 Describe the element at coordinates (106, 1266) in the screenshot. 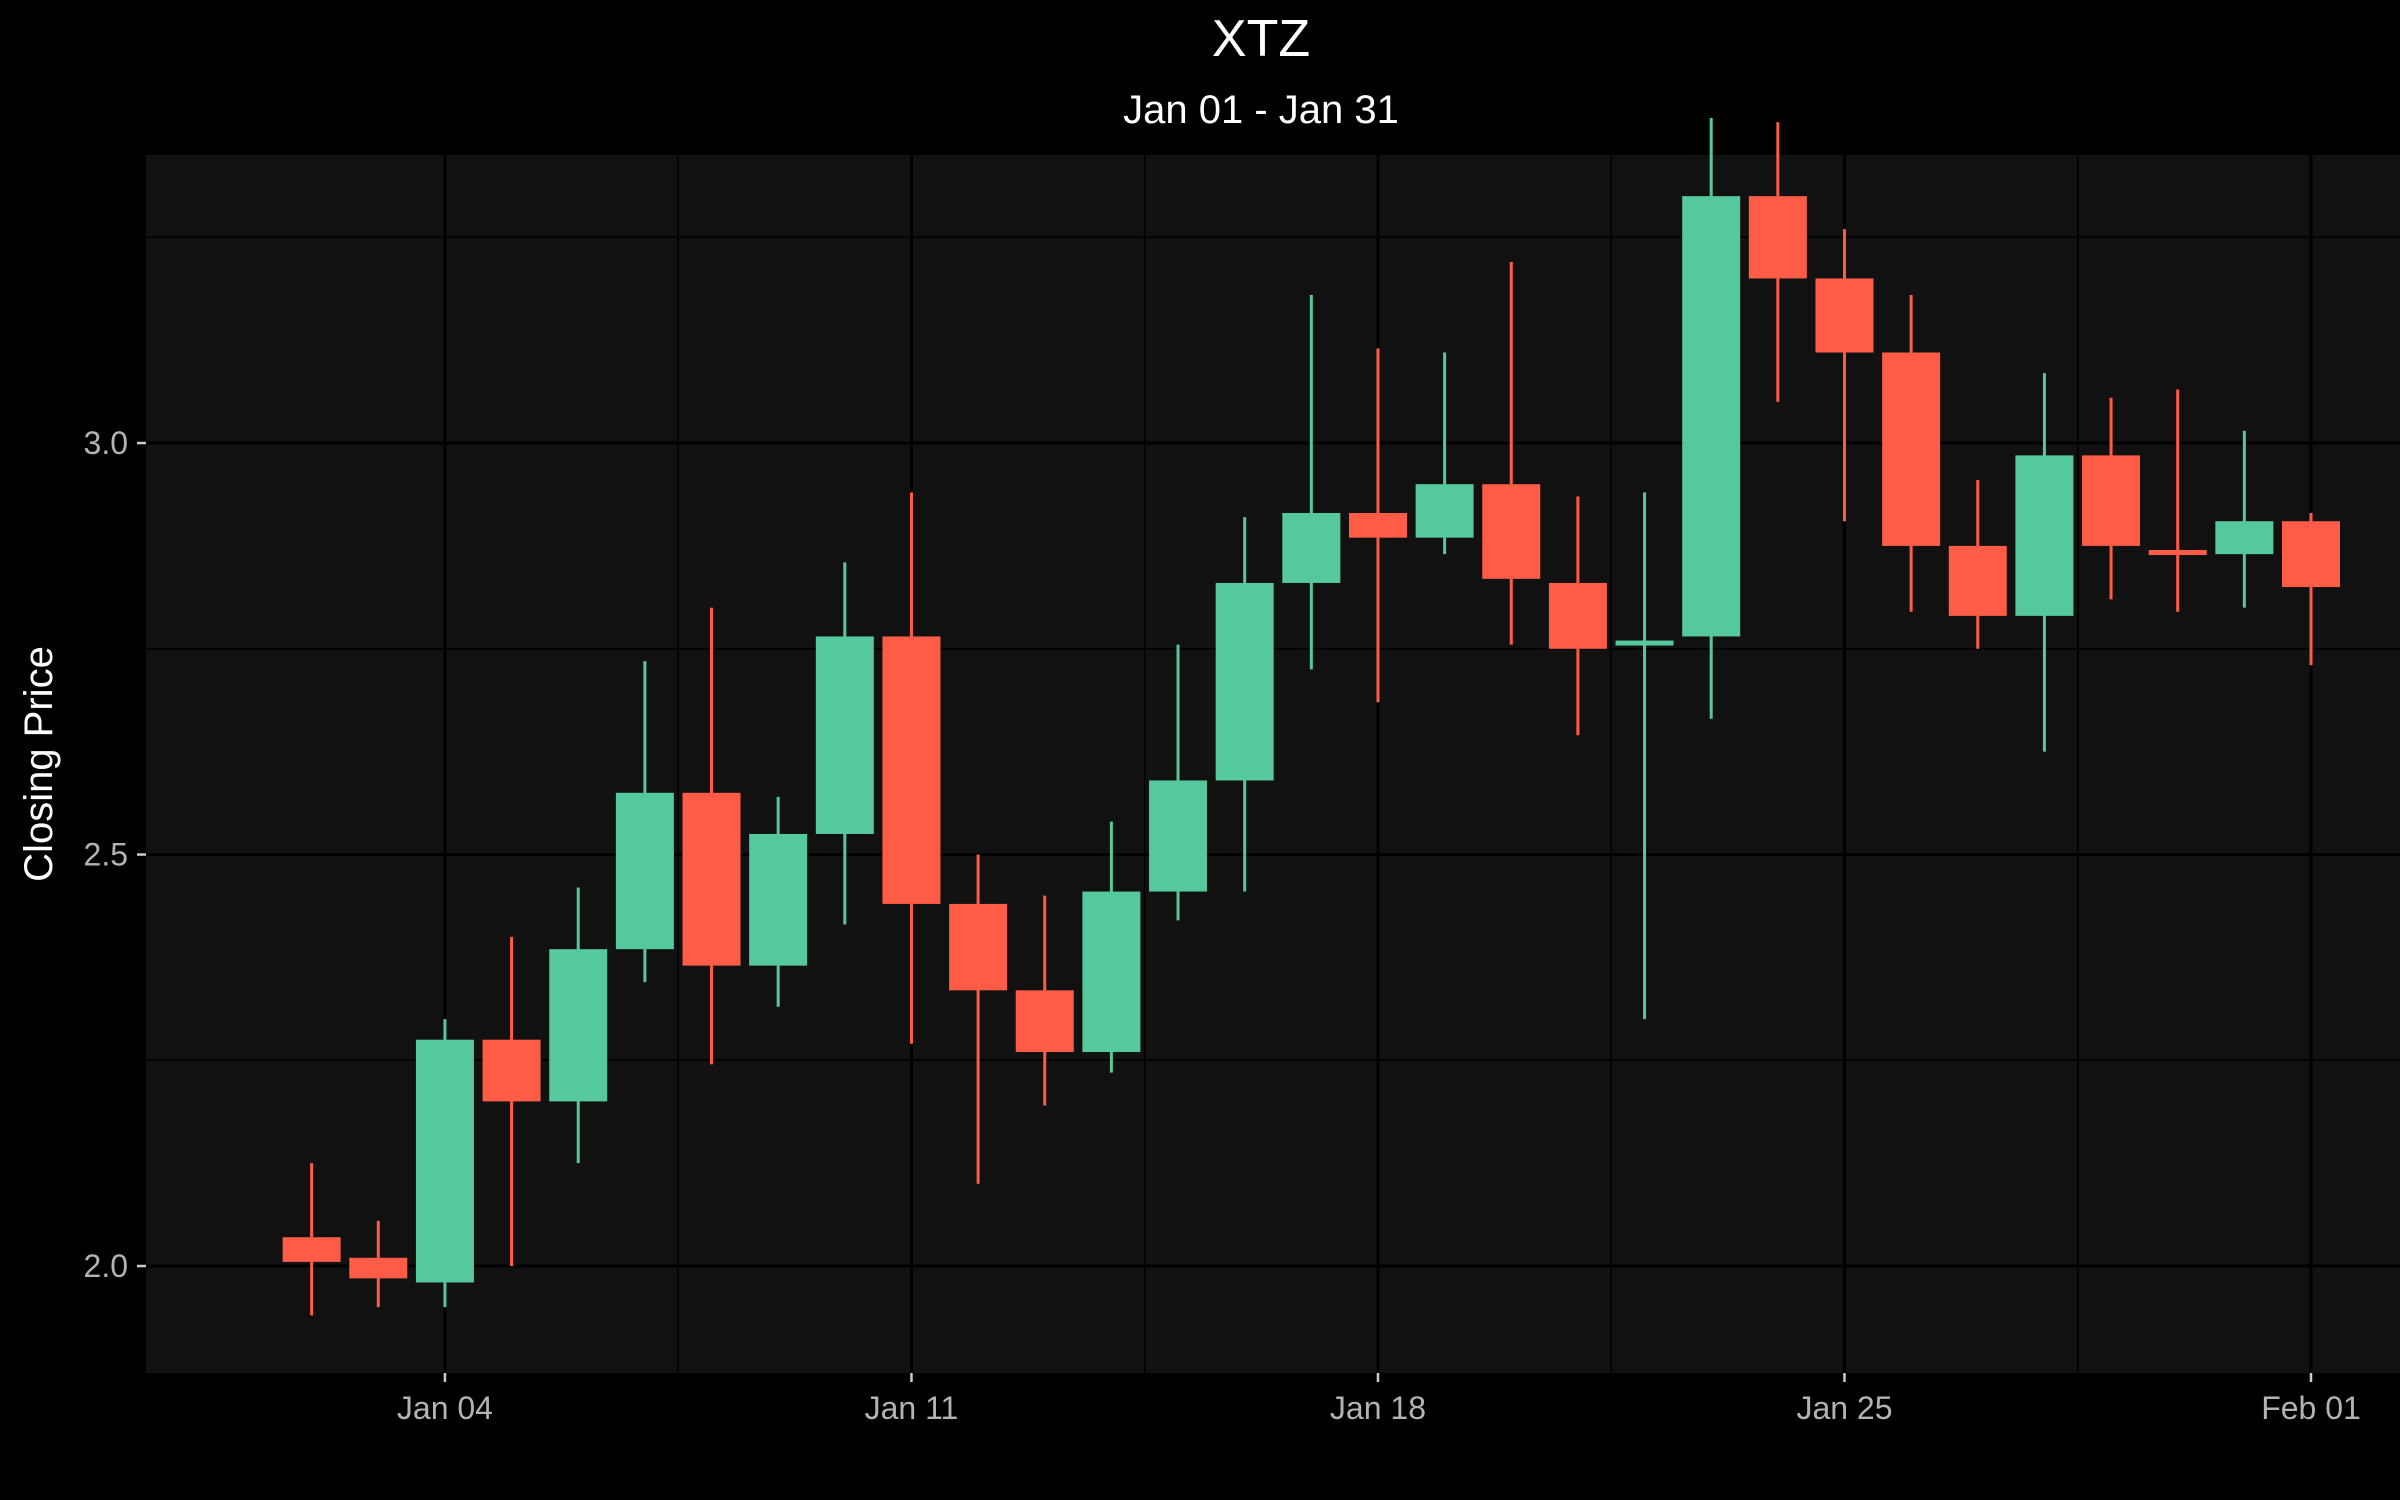

I see `y-tick-label: 2.0` at that location.